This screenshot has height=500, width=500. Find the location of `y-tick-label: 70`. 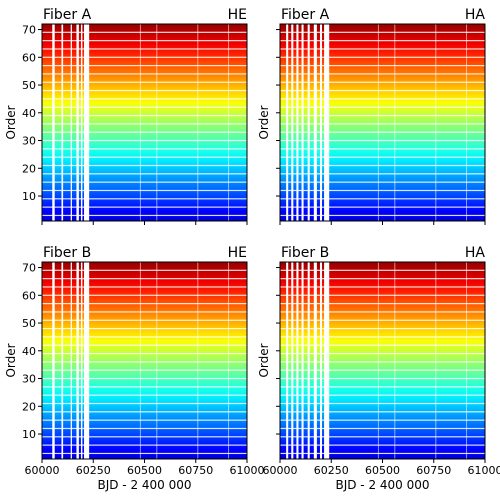

y-tick-label: 70 is located at coordinates (29, 268).